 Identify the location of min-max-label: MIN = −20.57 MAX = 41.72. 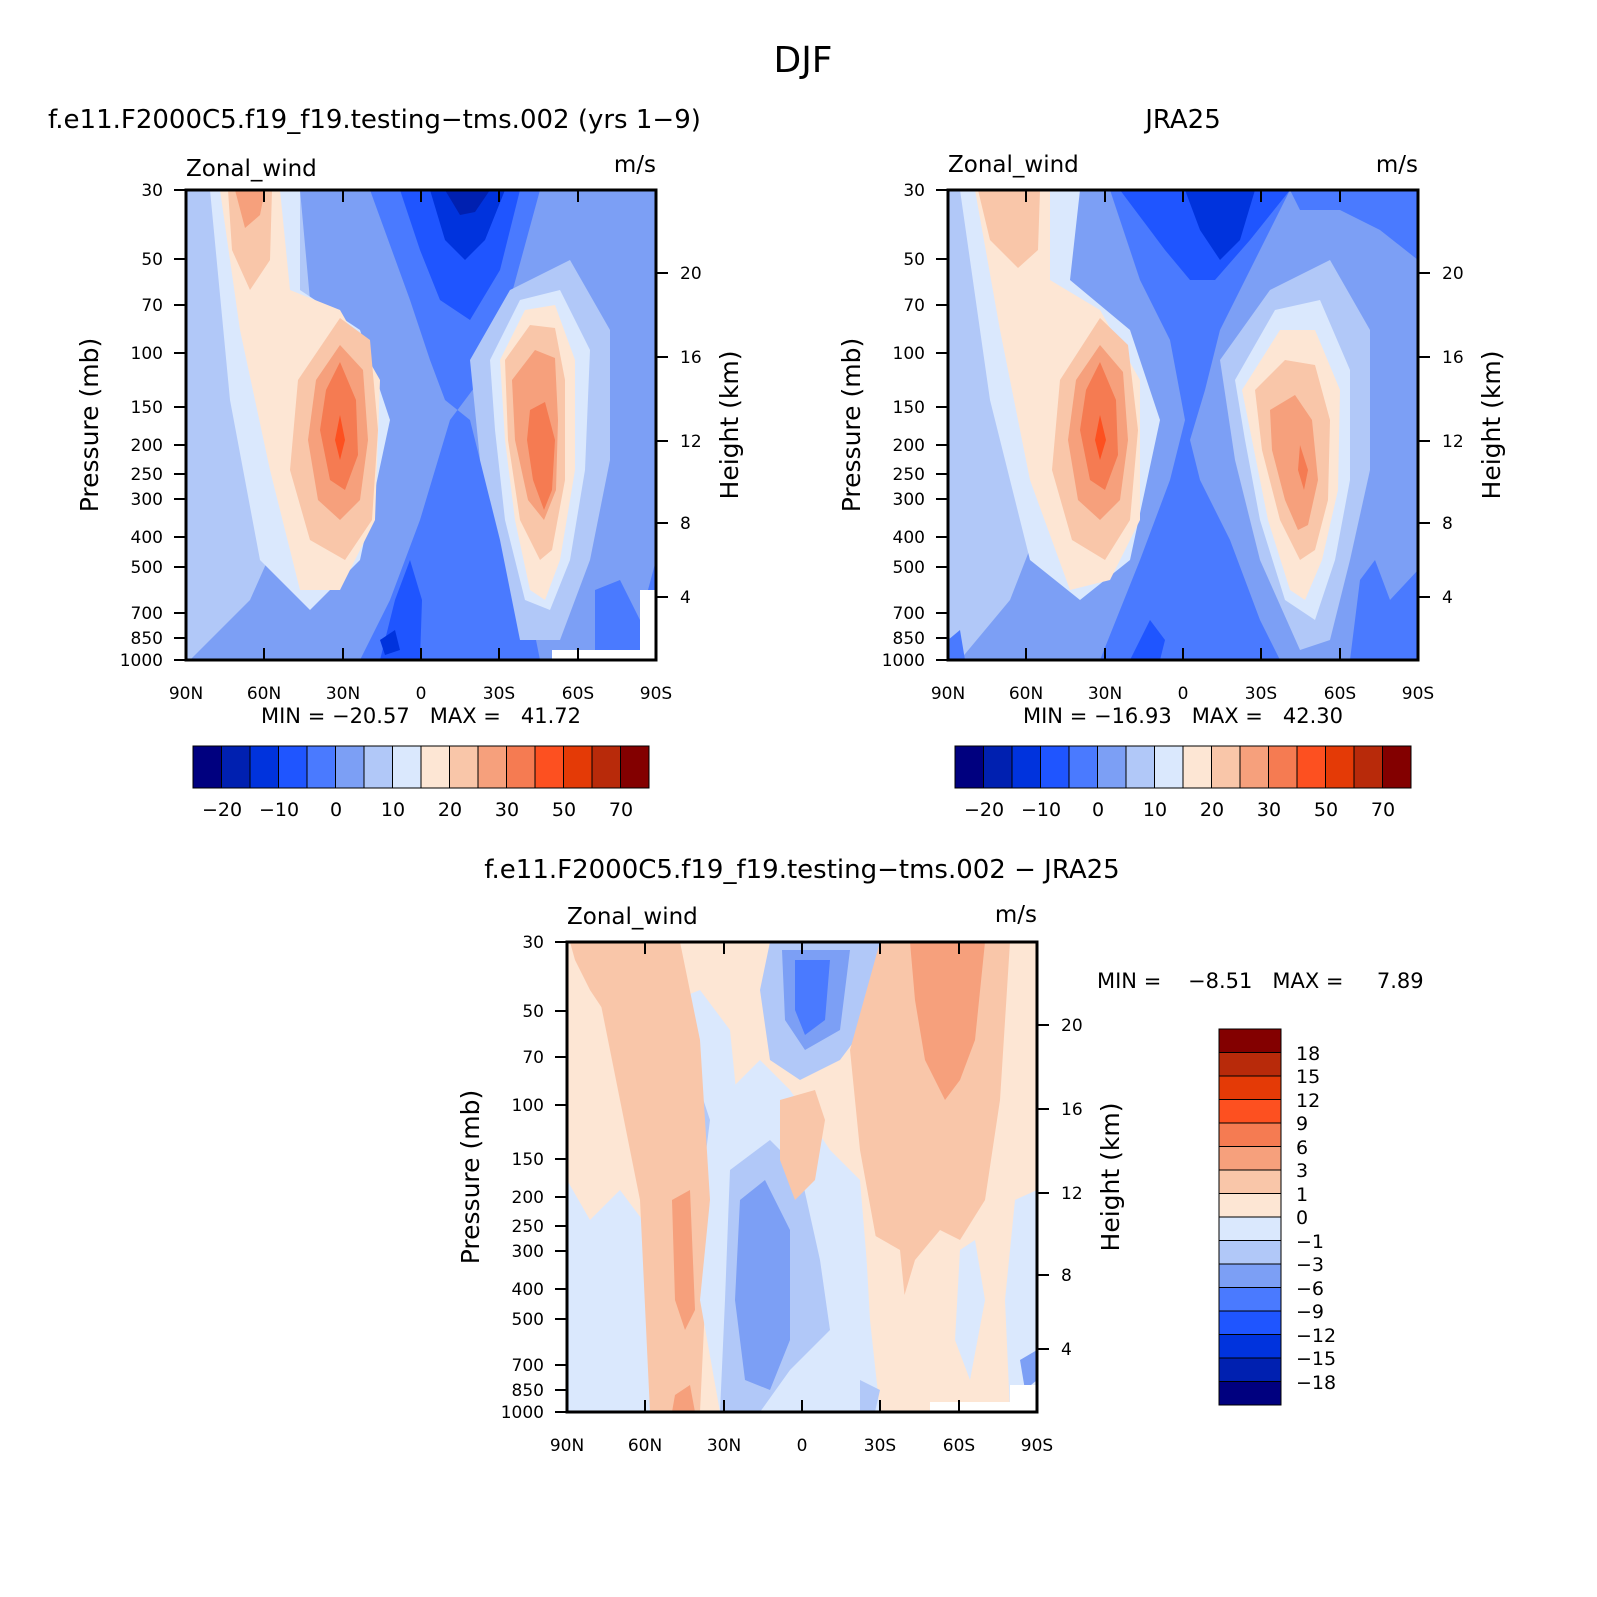
(421, 716).